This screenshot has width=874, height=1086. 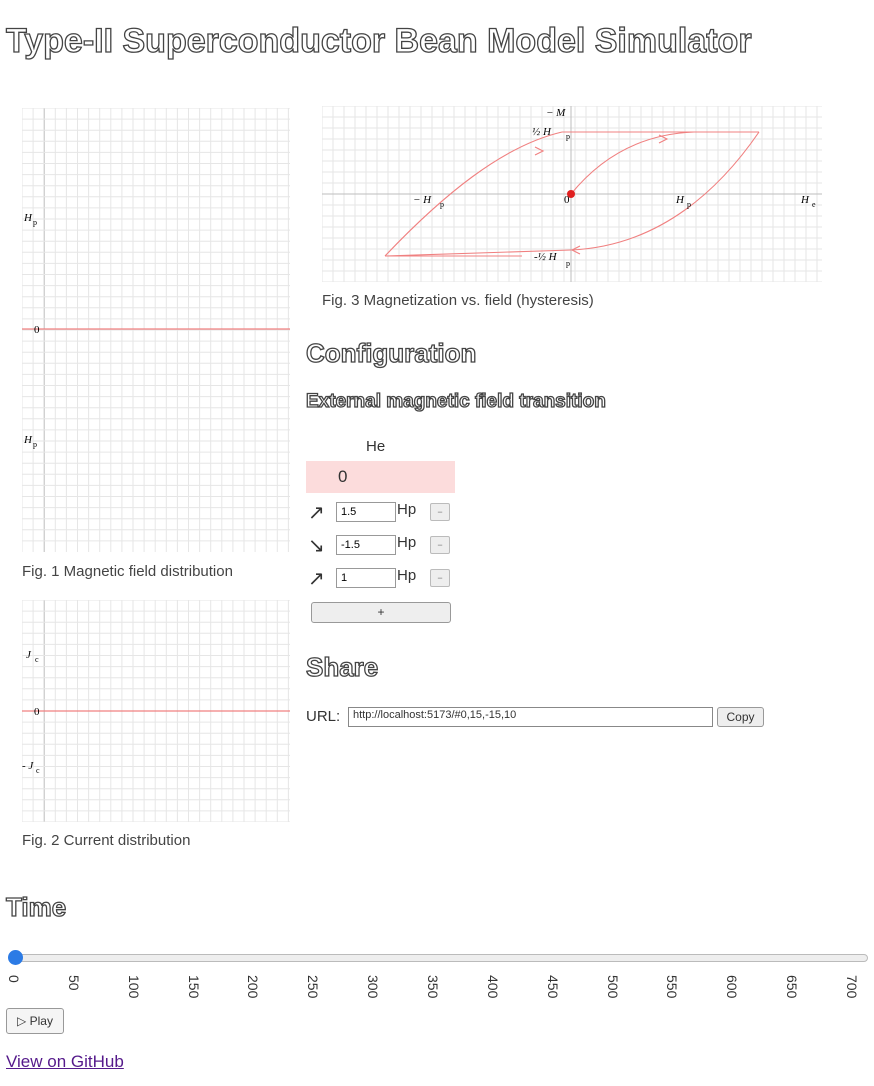 What do you see at coordinates (316, 546) in the screenshot?
I see `decrease-arrow-icon: ↘` at bounding box center [316, 546].